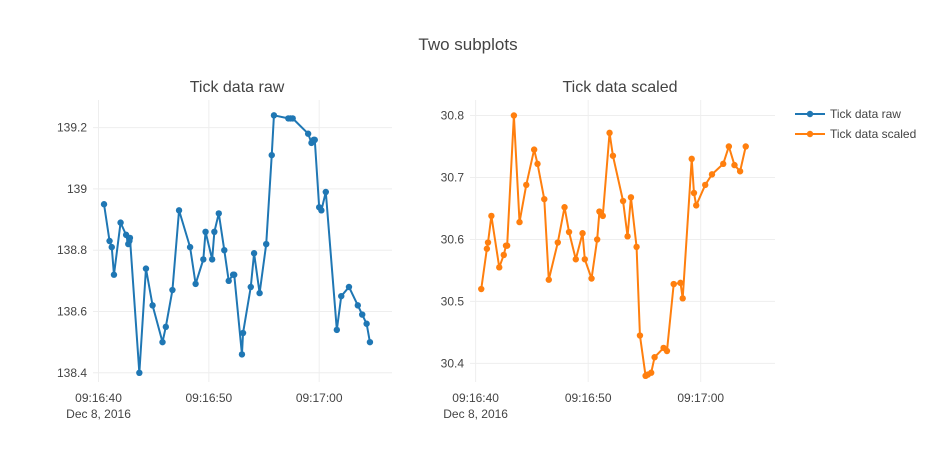  What do you see at coordinates (453, 301) in the screenshot?
I see `y-tick-label-scaled-1: 30.5` at bounding box center [453, 301].